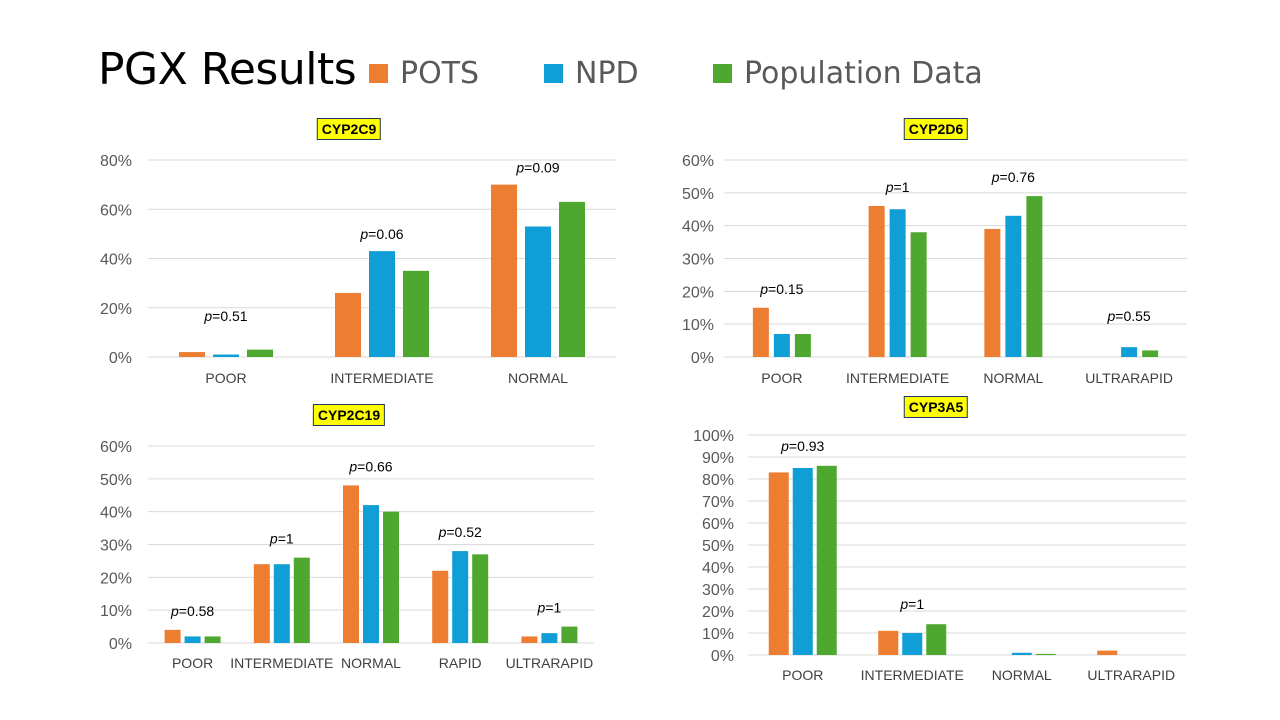  Describe the element at coordinates (760, 332) in the screenshot. I see `bar-cyp2d6-poor-pots` at that location.